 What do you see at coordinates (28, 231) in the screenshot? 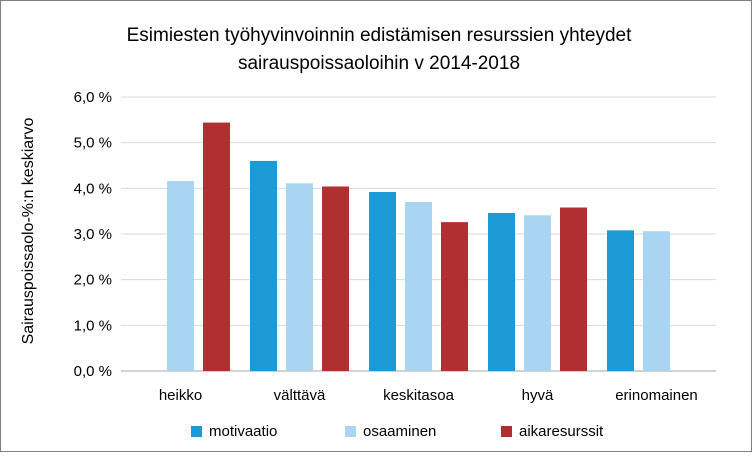
I see `y-axis-label: Sairauspoissaolo-%:n keskiarvo` at bounding box center [28, 231].